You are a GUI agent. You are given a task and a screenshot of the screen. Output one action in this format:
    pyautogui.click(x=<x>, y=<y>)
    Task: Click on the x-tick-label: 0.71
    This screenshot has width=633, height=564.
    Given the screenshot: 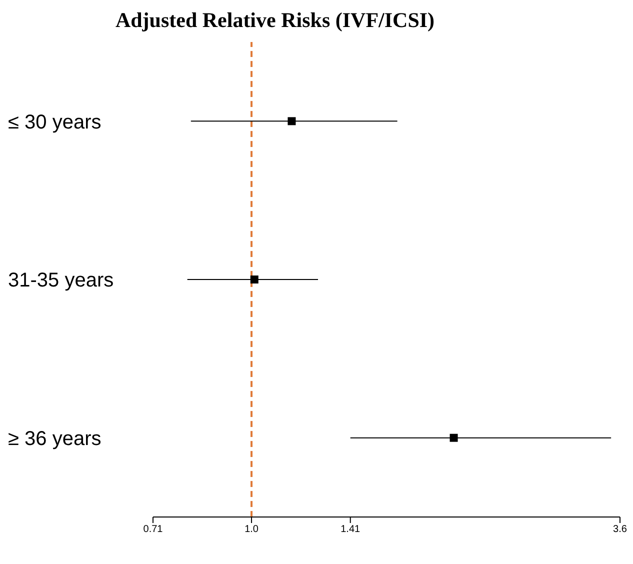 What is the action you would take?
    pyautogui.click(x=153, y=530)
    